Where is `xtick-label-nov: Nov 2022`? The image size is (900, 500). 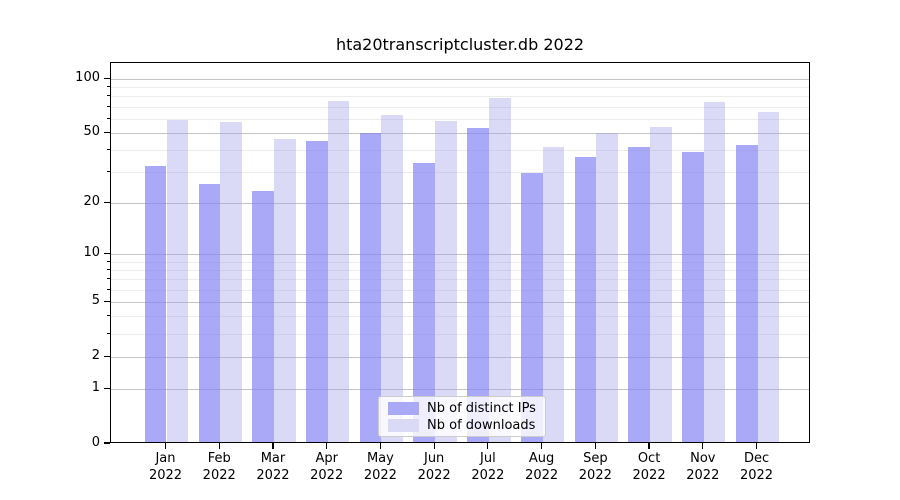
xtick-label-nov: Nov 2022 is located at coordinates (703, 467).